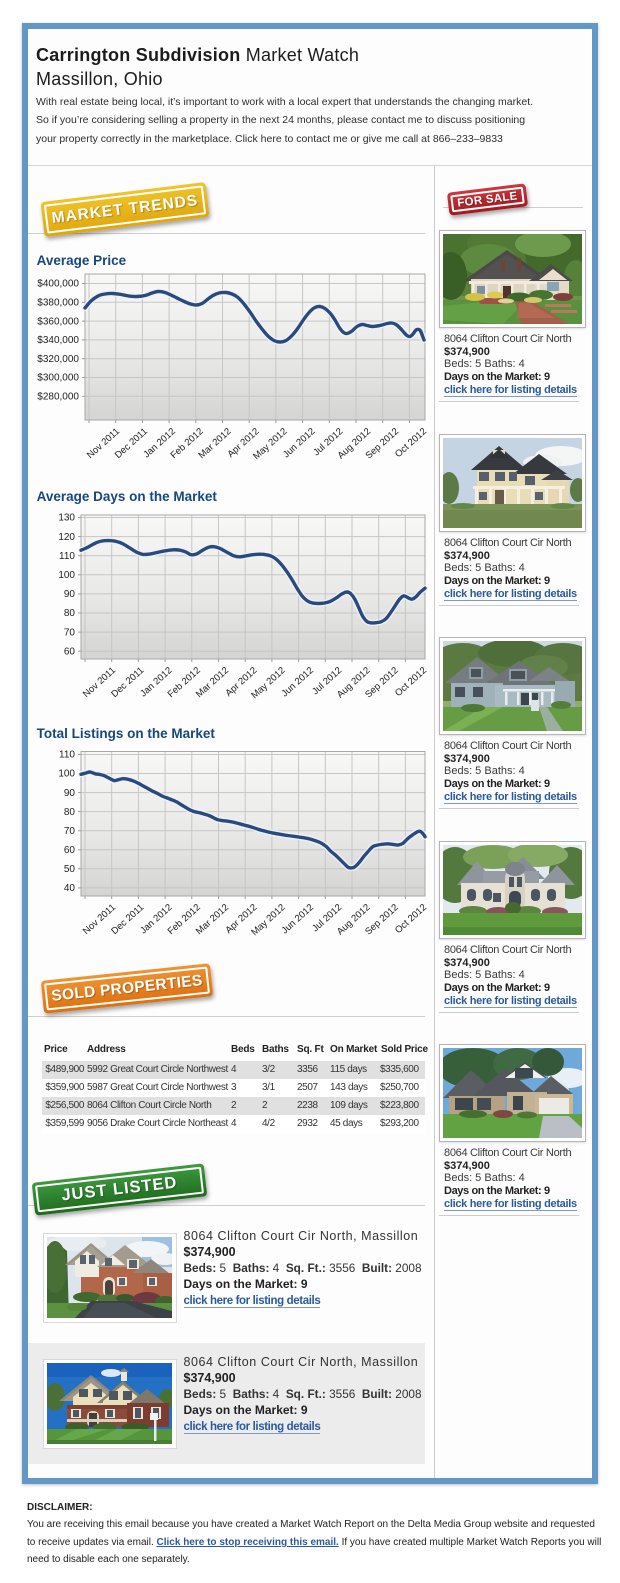 Image resolution: width=620 pixels, height=1583 pixels. Describe the element at coordinates (58, 378) in the screenshot. I see `svg-text: $300,000` at that location.